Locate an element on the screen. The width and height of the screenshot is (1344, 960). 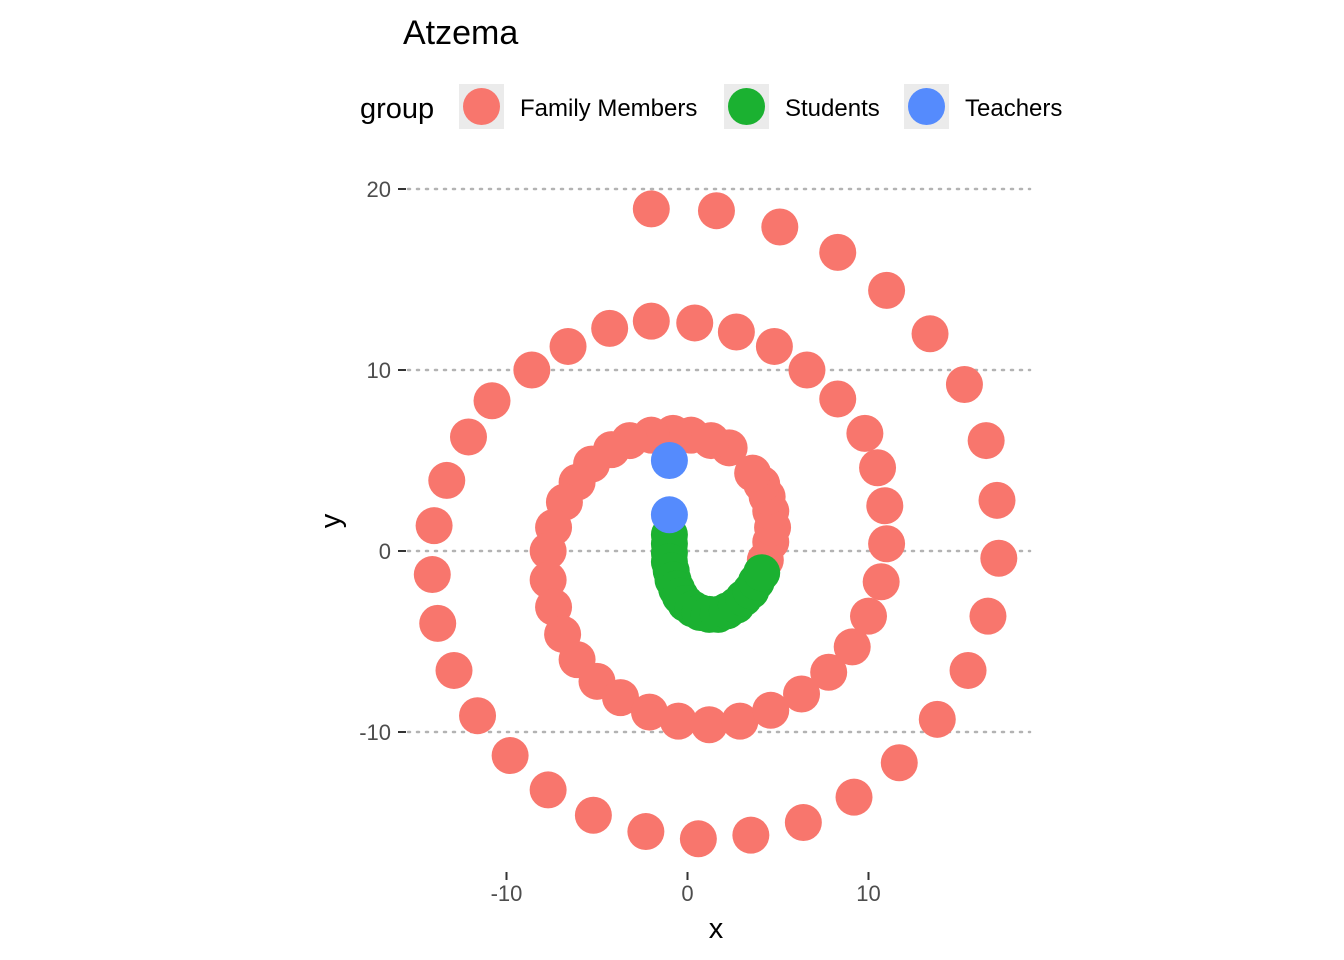
legend-swatch-family-members is located at coordinates (481, 106).